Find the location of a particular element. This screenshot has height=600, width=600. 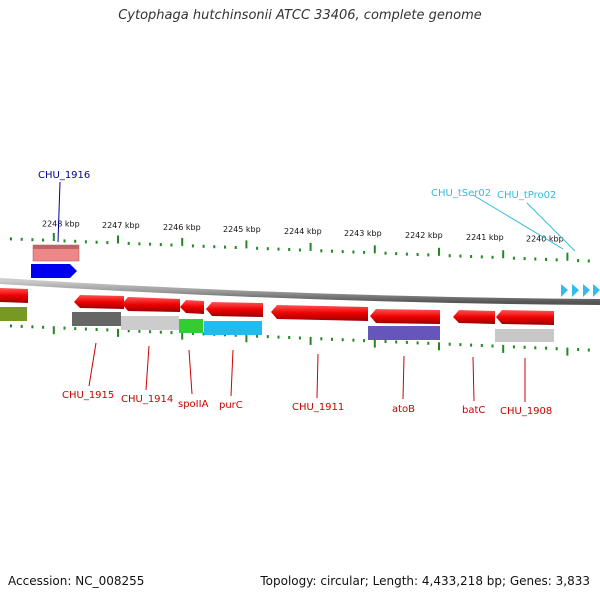

kbp-tick-label: 2246 kbp is located at coordinates (182, 227).